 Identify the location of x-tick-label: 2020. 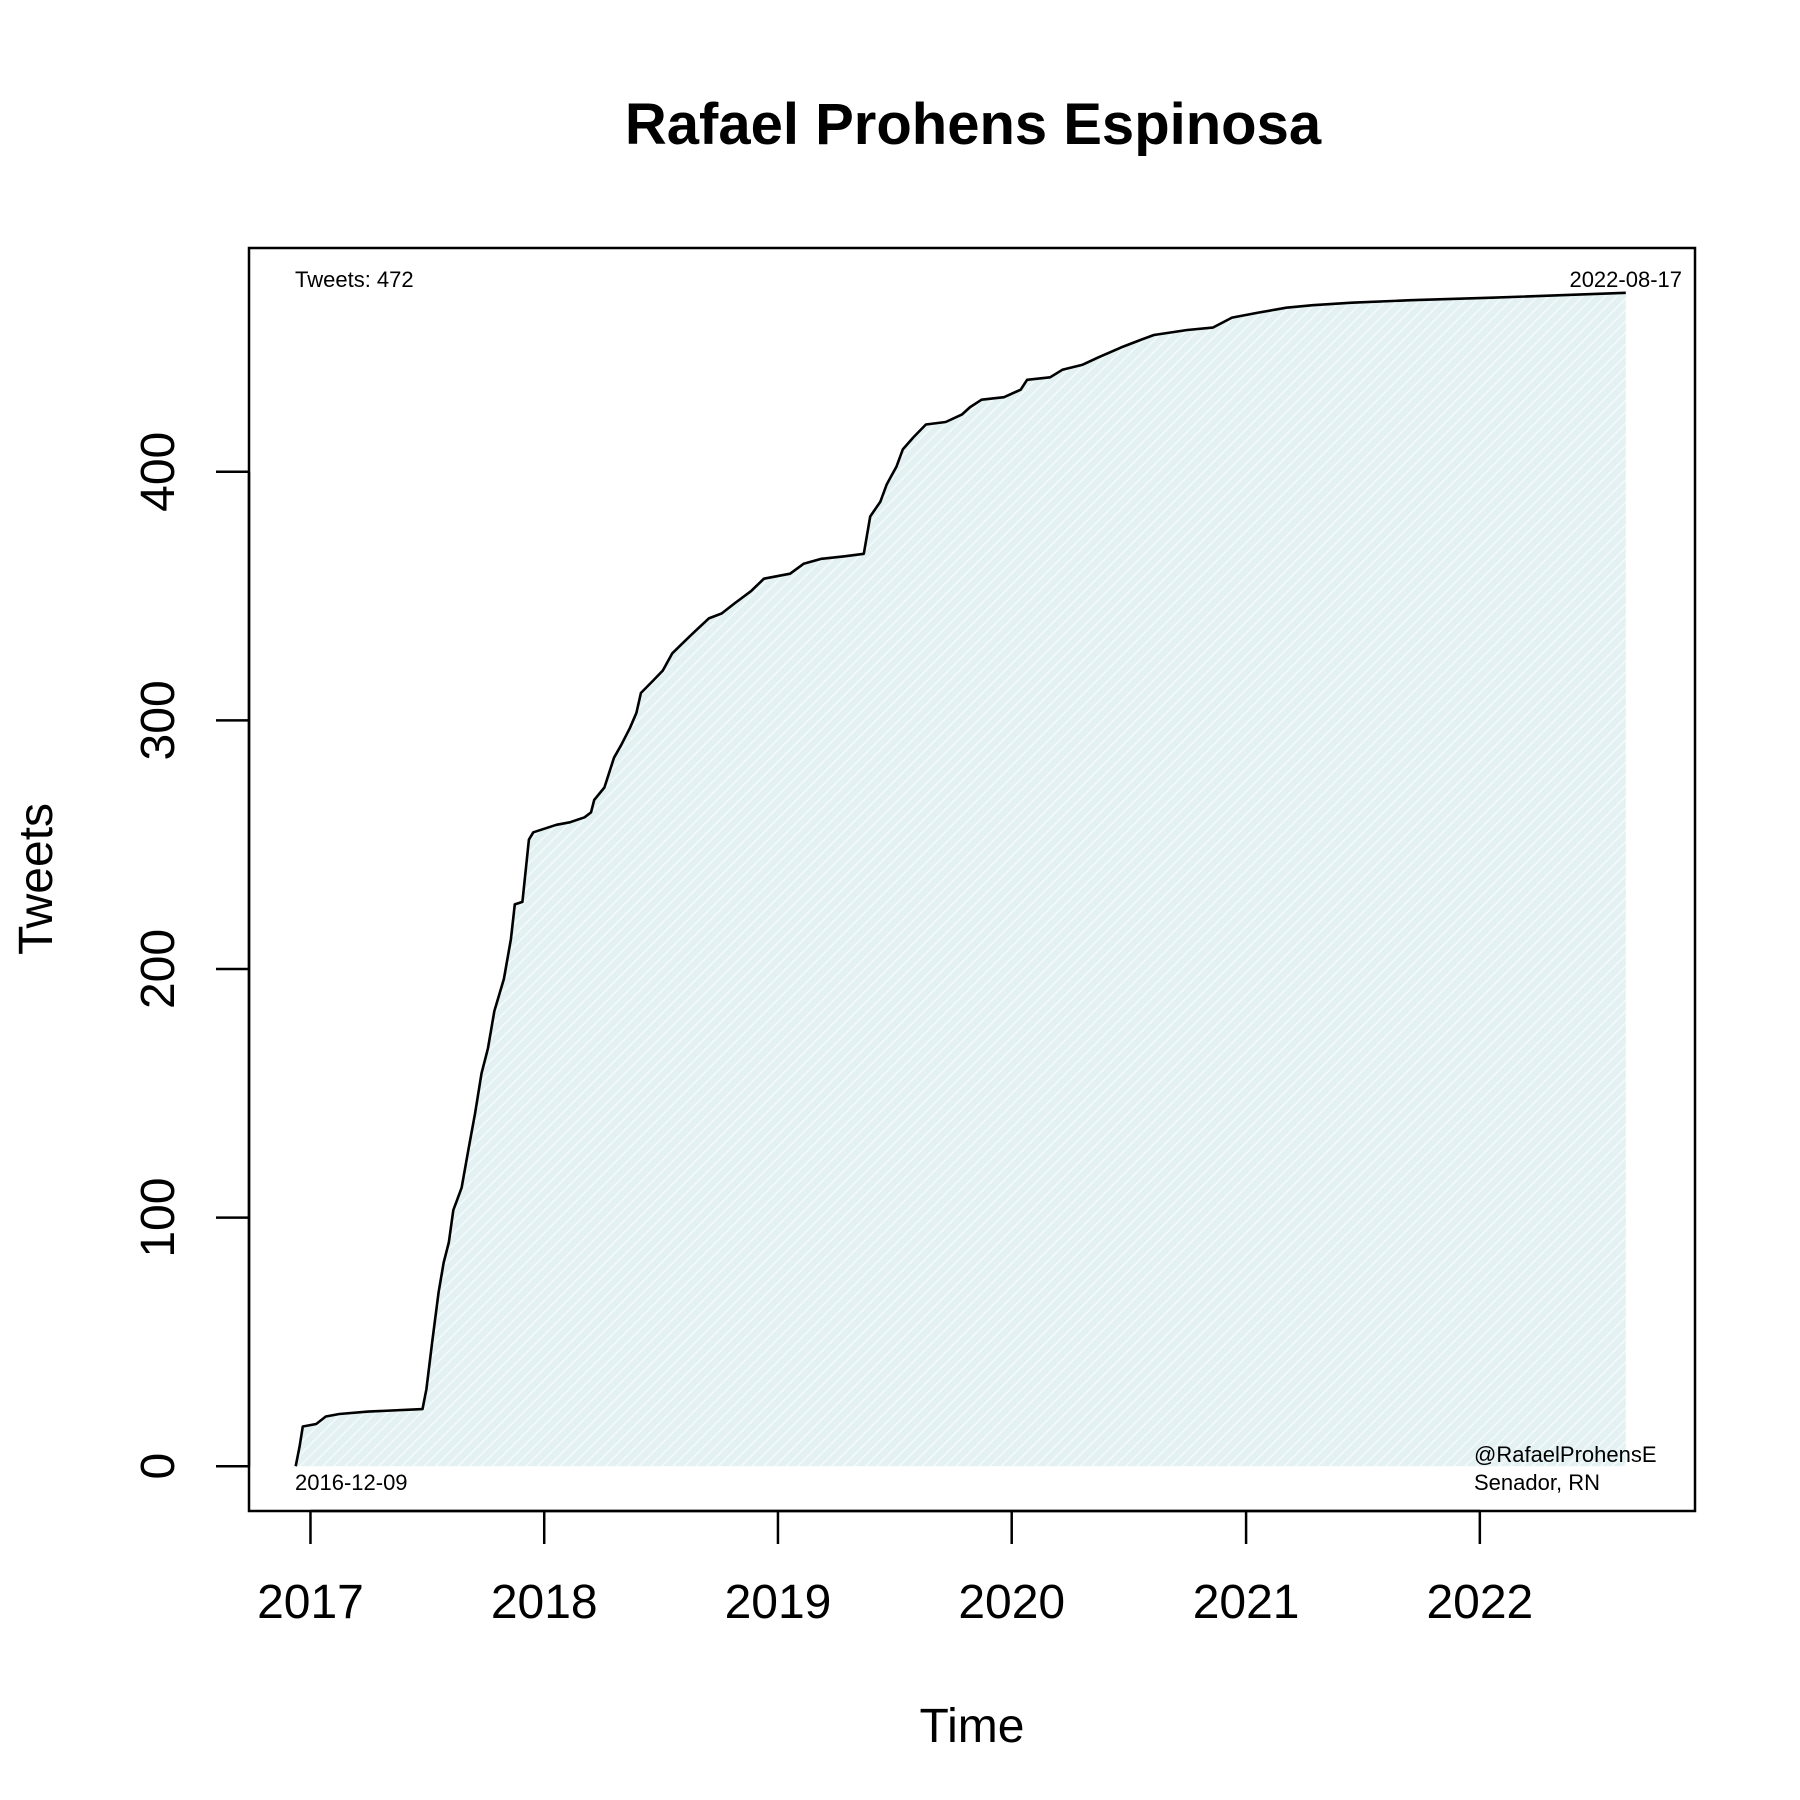
(1011, 1602).